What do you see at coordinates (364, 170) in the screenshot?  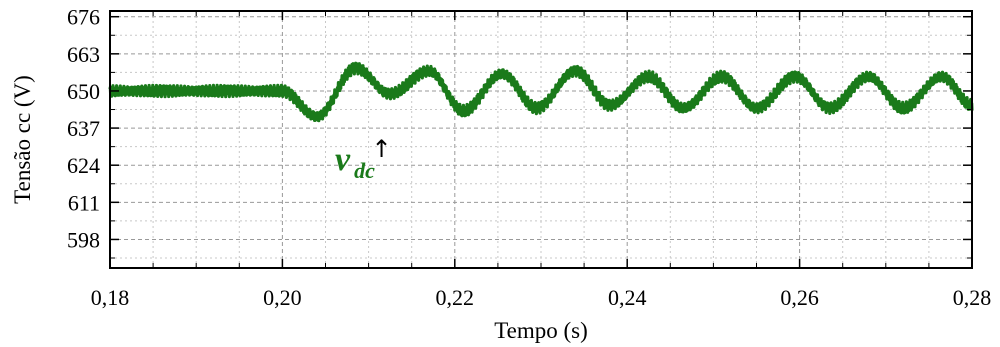 I see `series-label-sub: dc` at bounding box center [364, 170].